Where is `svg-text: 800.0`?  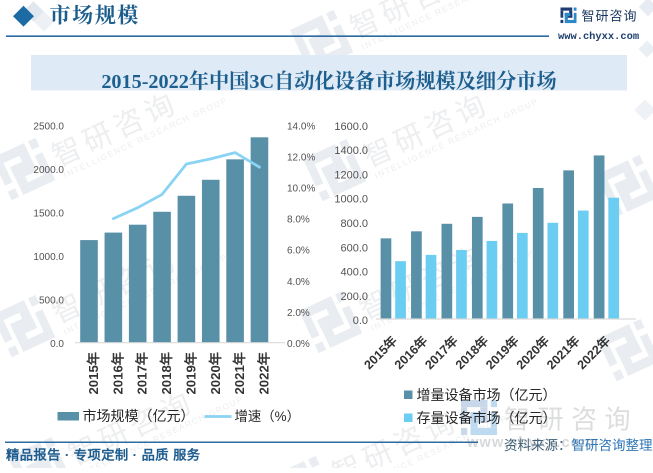
svg-text: 800.0 is located at coordinates (354, 224).